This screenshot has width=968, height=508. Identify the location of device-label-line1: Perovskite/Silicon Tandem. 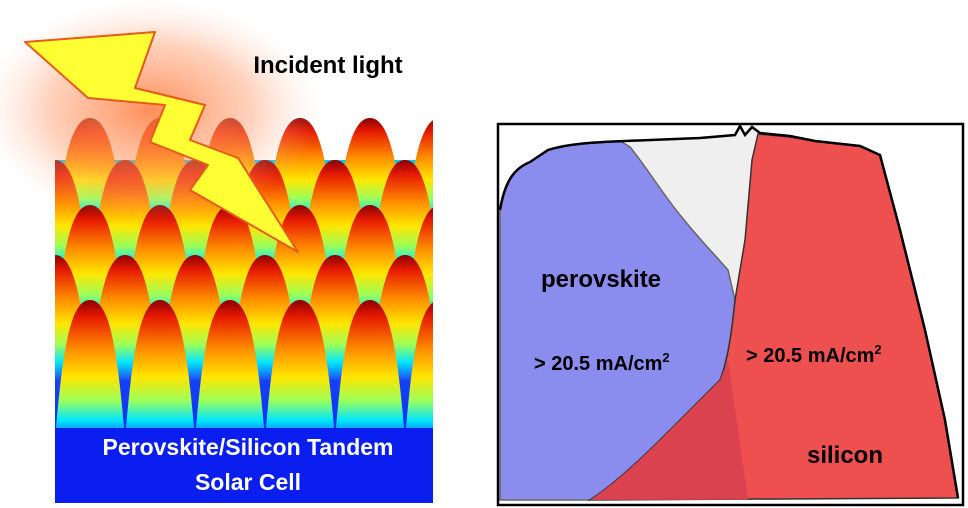
(247, 447).